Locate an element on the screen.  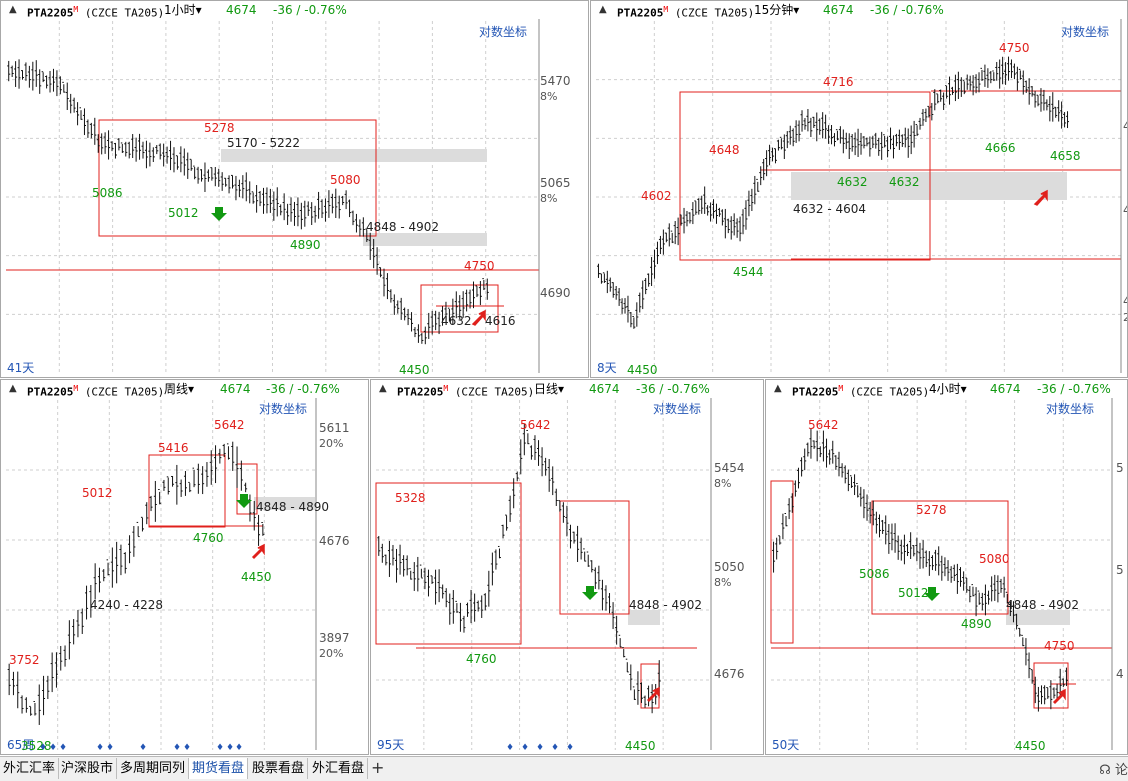
level-label: 4632 is located at coordinates (456, 321).